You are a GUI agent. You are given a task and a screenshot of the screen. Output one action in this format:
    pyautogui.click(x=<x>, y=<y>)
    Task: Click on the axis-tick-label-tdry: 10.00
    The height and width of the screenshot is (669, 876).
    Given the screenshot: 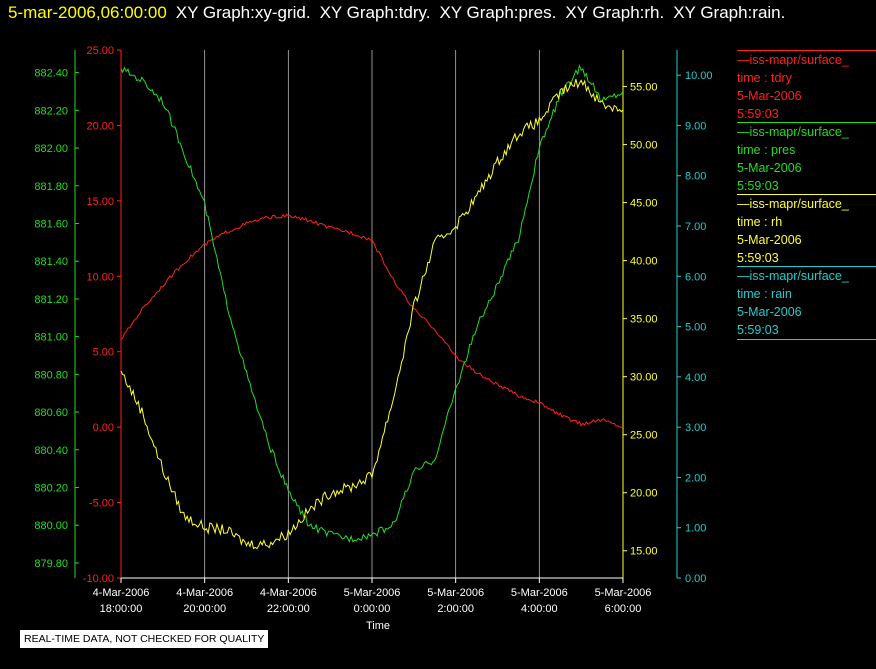 What is the action you would take?
    pyautogui.click(x=100, y=277)
    